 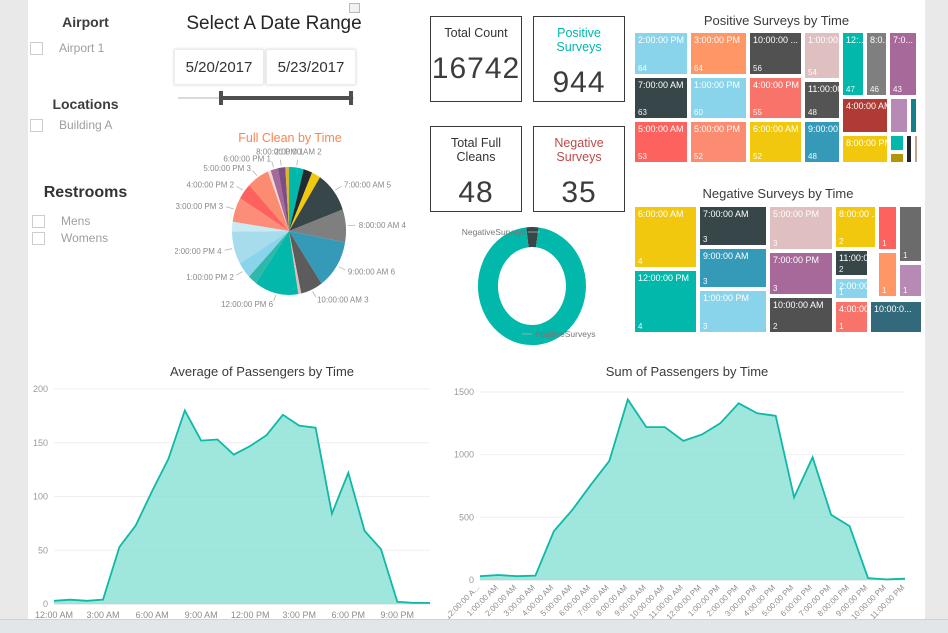 I want to click on checkbox-label: Airport 1, so click(x=81, y=48).